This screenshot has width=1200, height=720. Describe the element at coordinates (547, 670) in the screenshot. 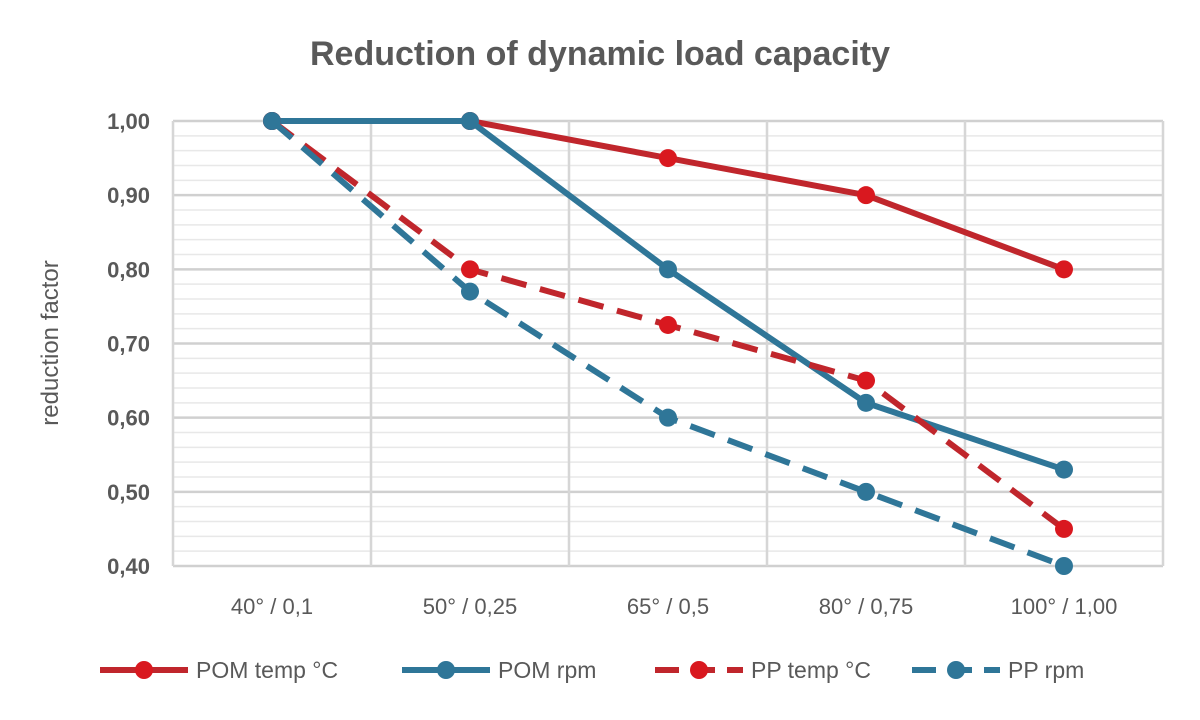

I see `legend-label: POM rpm` at that location.